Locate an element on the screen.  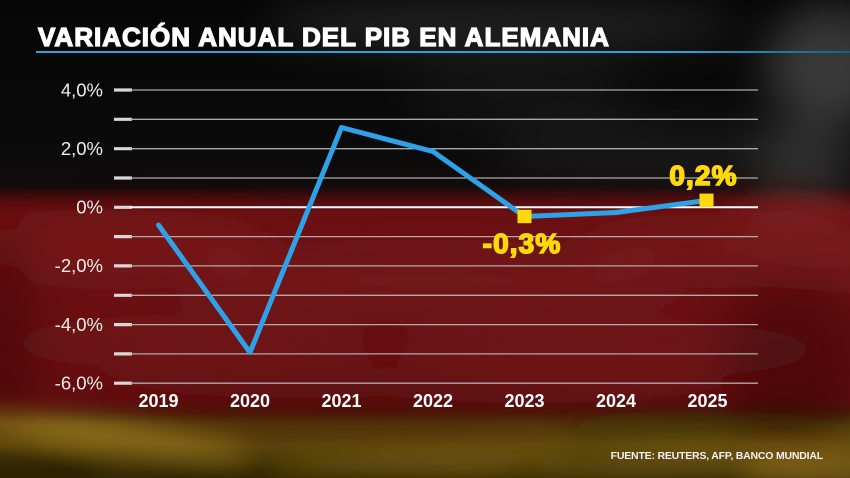
svg-text: -0,3% is located at coordinates (522, 243).